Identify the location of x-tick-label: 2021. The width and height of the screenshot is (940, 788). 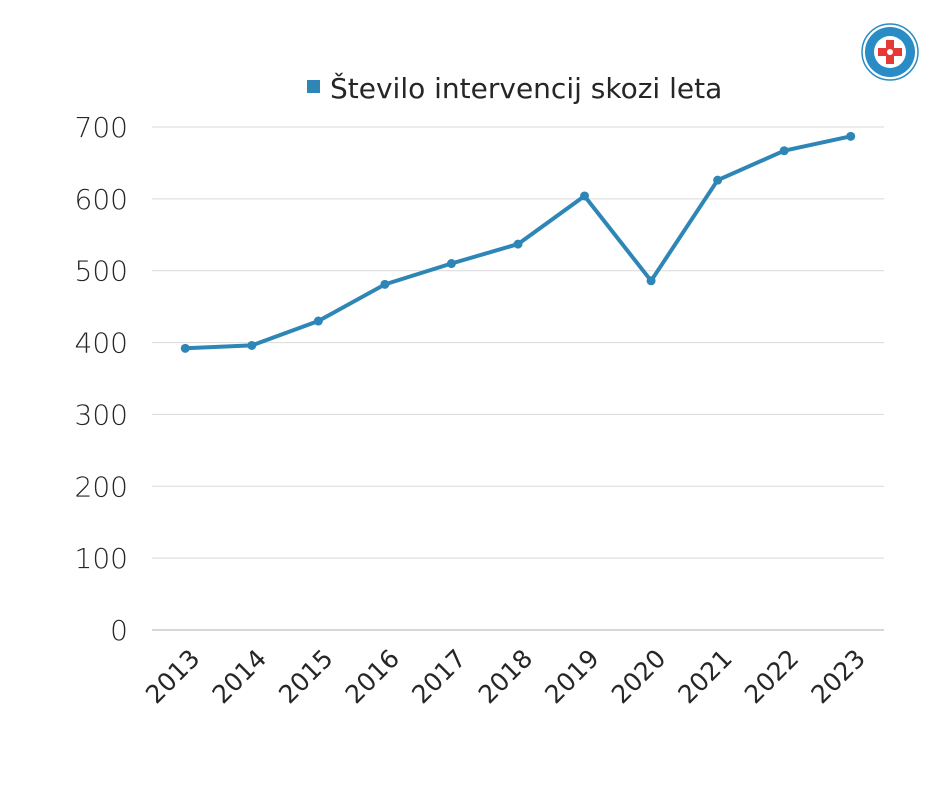
(704, 676).